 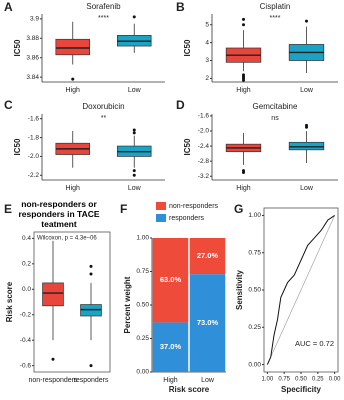 What do you see at coordinates (239, 289) in the screenshot?
I see `y-axis-label: Sensitivity` at bounding box center [239, 289].